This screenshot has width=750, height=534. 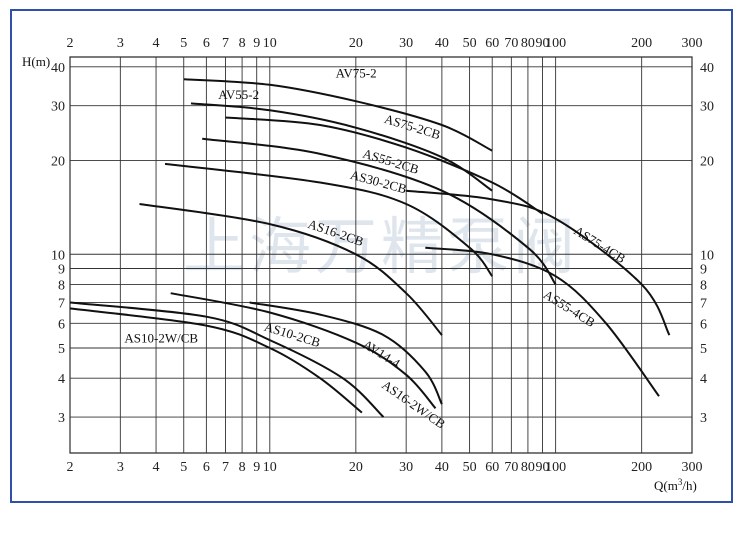 I want to click on curve-label-av55-2: AV55-2, so click(x=238, y=94).